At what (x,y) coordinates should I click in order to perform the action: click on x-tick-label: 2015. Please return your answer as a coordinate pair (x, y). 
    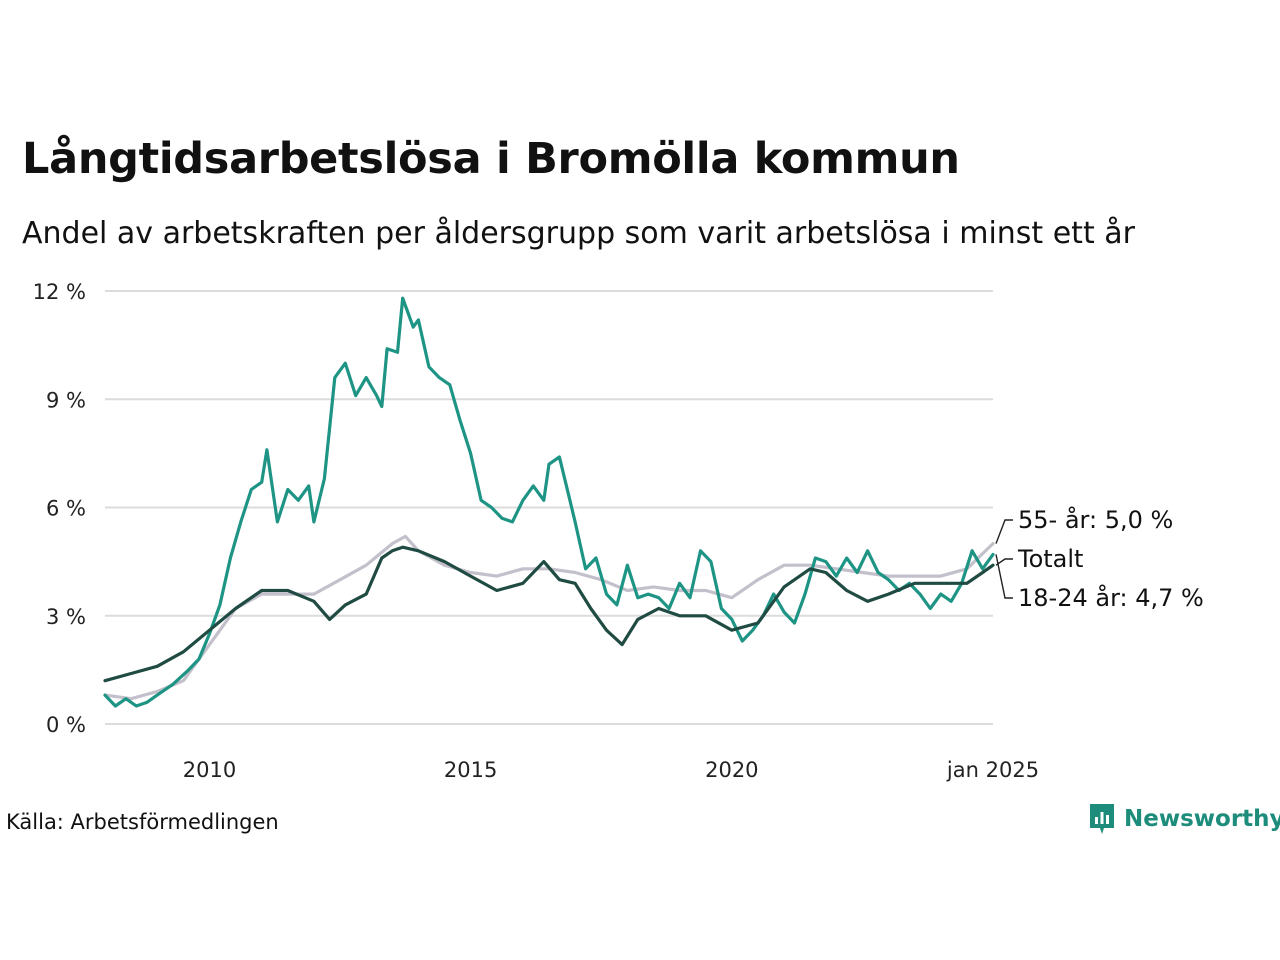
    Looking at the image, I should click on (470, 770).